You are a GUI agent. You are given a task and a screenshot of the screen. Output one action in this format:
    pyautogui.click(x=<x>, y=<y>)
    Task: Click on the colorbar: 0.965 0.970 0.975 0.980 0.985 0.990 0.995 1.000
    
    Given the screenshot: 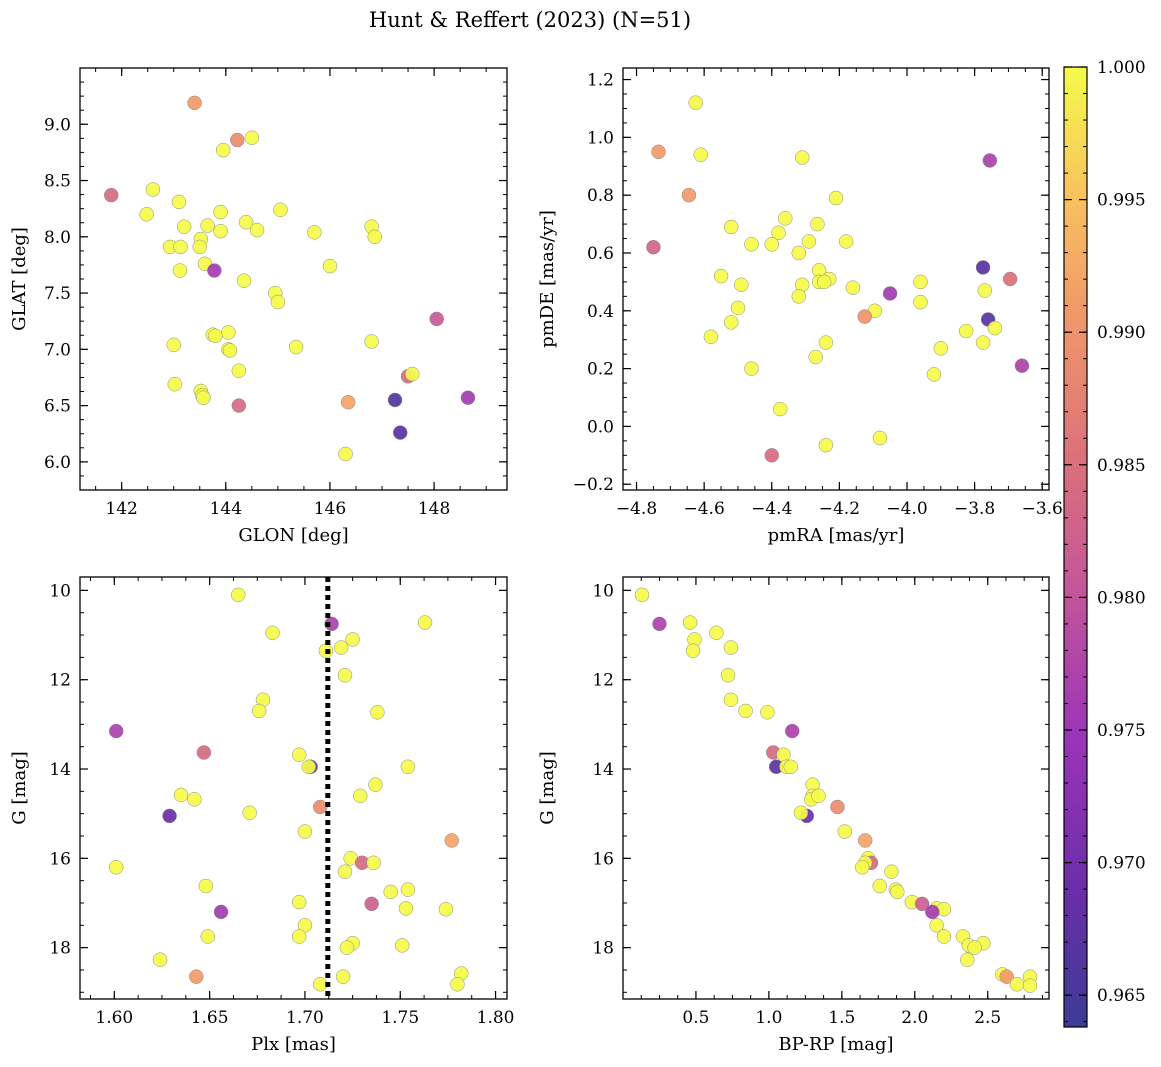 What is the action you would take?
    pyautogui.click(x=1104, y=543)
    